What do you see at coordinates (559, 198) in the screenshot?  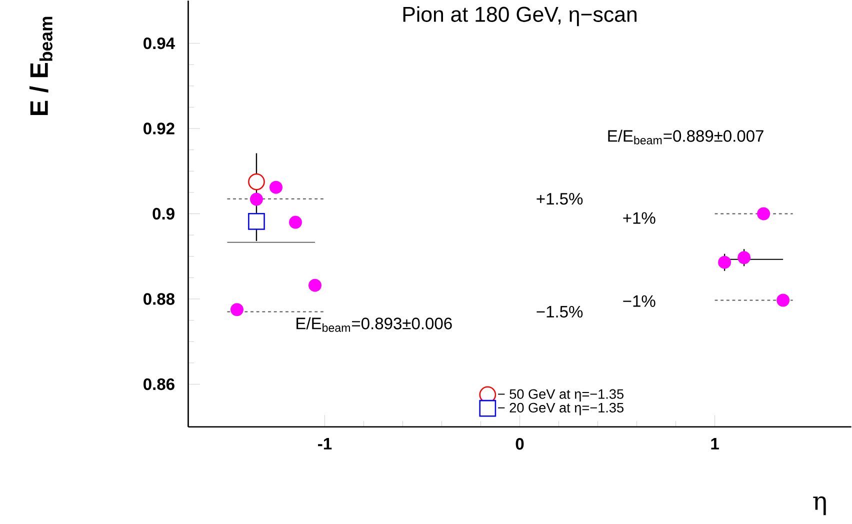 I see `annotation: +1.5%` at bounding box center [559, 198].